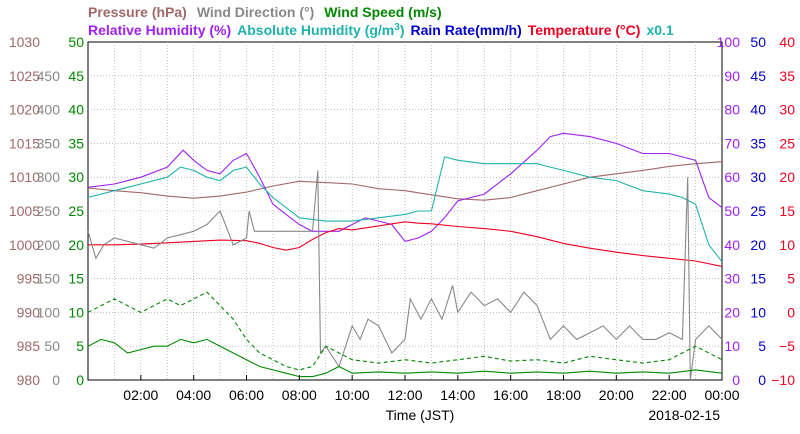 The height and width of the screenshot is (434, 800). I want to click on y-tick-label-wind-direction: 300, so click(49, 177).